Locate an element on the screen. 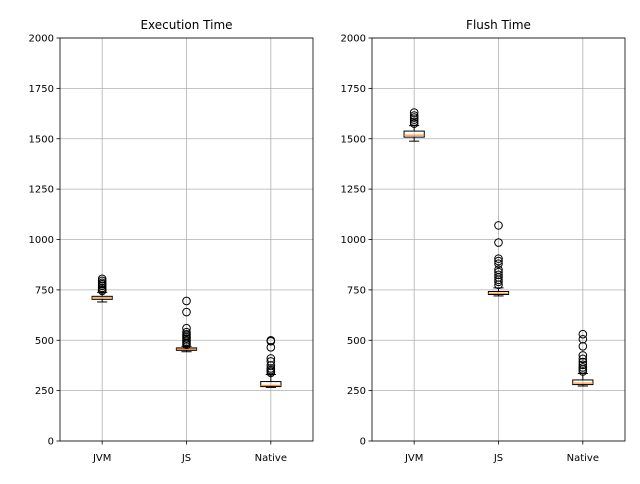 This screenshot has height=484, width=640. chart-title: Execution Time is located at coordinates (186, 25).